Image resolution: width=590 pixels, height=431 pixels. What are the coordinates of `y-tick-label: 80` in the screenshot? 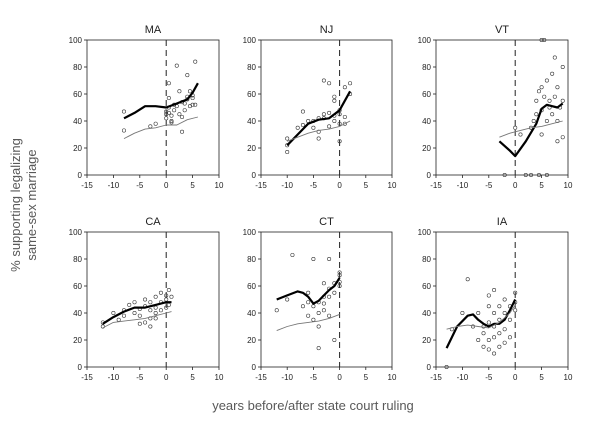 It's located at (77, 259).